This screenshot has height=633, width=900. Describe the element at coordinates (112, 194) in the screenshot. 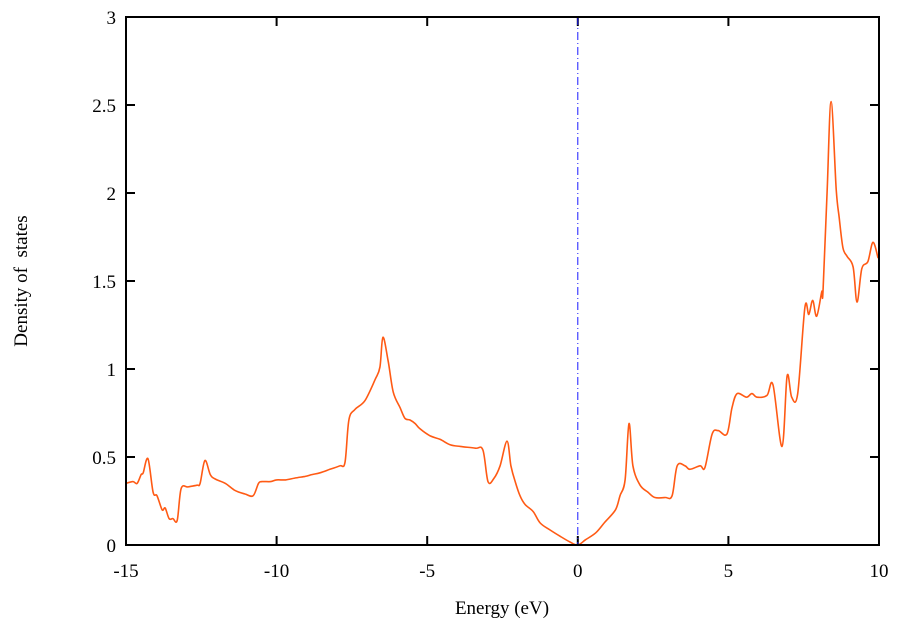

I see `y-tick-label: 2` at that location.